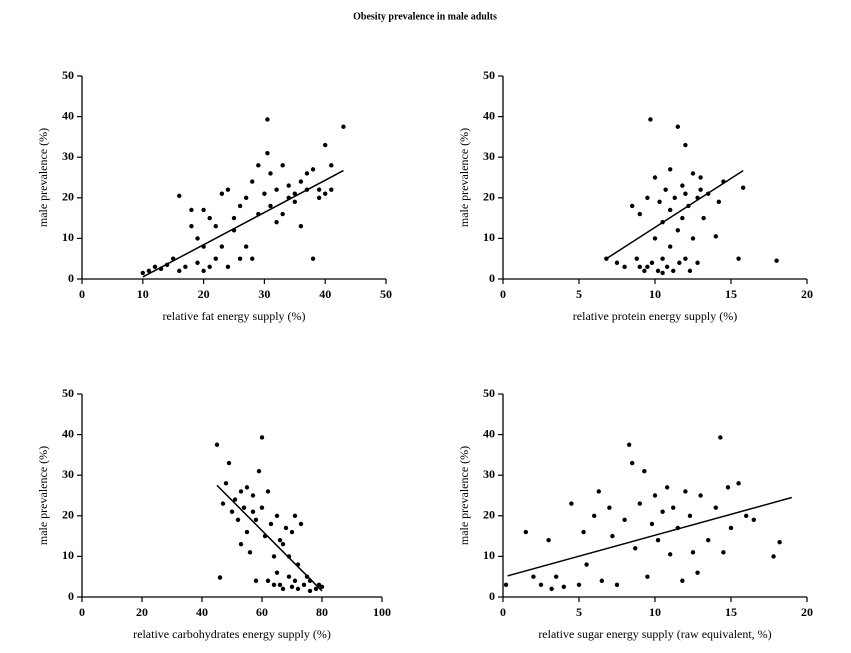 The image size is (851, 653). What do you see at coordinates (425, 16) in the screenshot?
I see `figure-title: Obesity prevalence in male adults` at bounding box center [425, 16].